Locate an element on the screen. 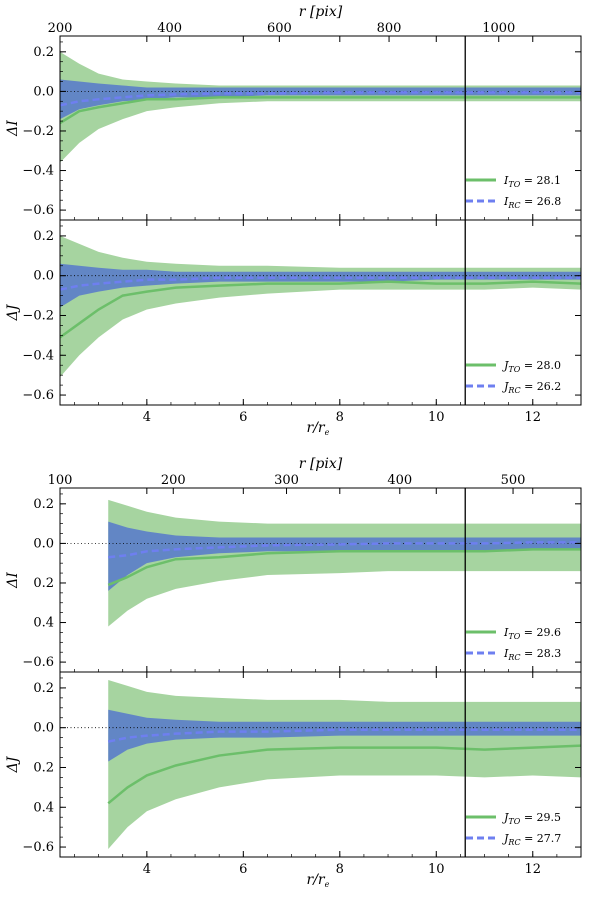  legend-green-label: ITO = 28.1 is located at coordinates (532, 181).